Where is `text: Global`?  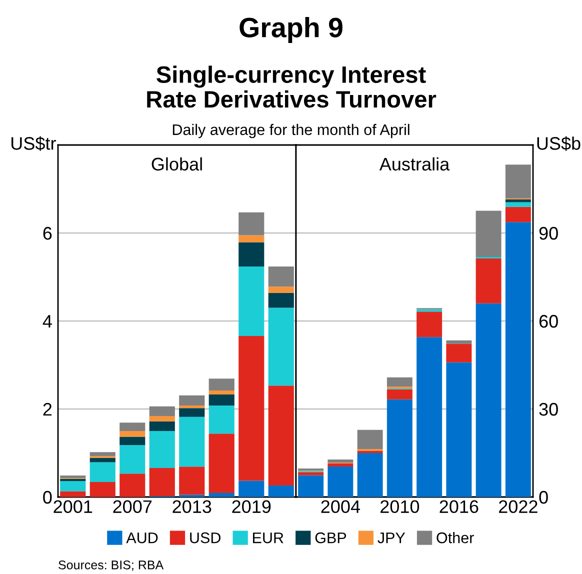 text: Global is located at coordinates (177, 164).